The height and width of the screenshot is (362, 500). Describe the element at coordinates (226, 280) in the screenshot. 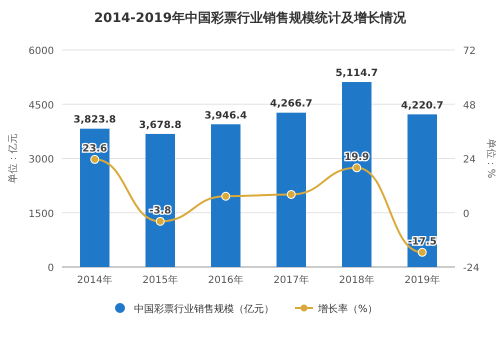

I see `x-tick-label: 2016年` at that location.